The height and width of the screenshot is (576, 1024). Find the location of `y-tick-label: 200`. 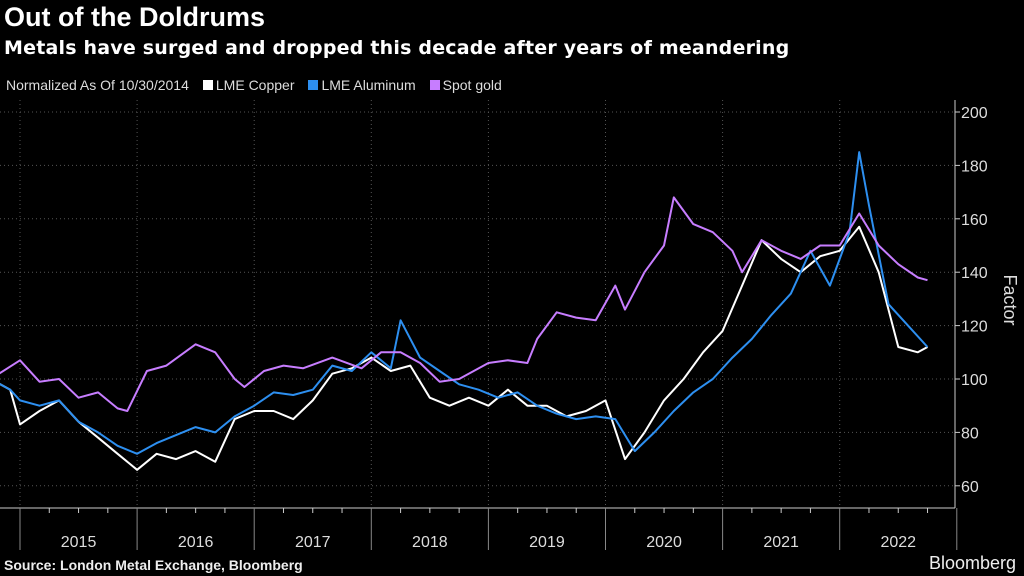

y-tick-label: 200 is located at coordinates (974, 113).